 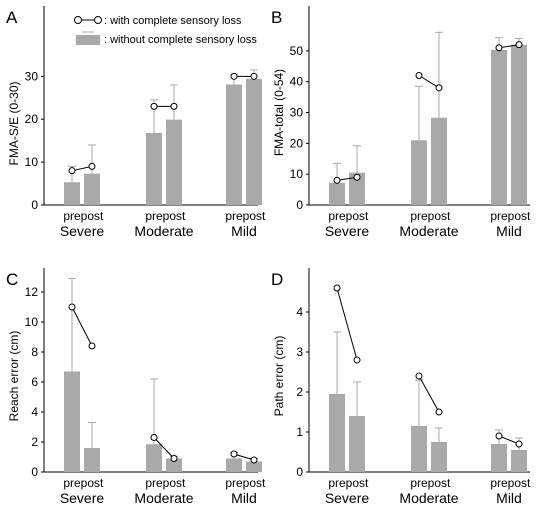 I want to click on y-tick-label: 3, so click(x=299, y=352).